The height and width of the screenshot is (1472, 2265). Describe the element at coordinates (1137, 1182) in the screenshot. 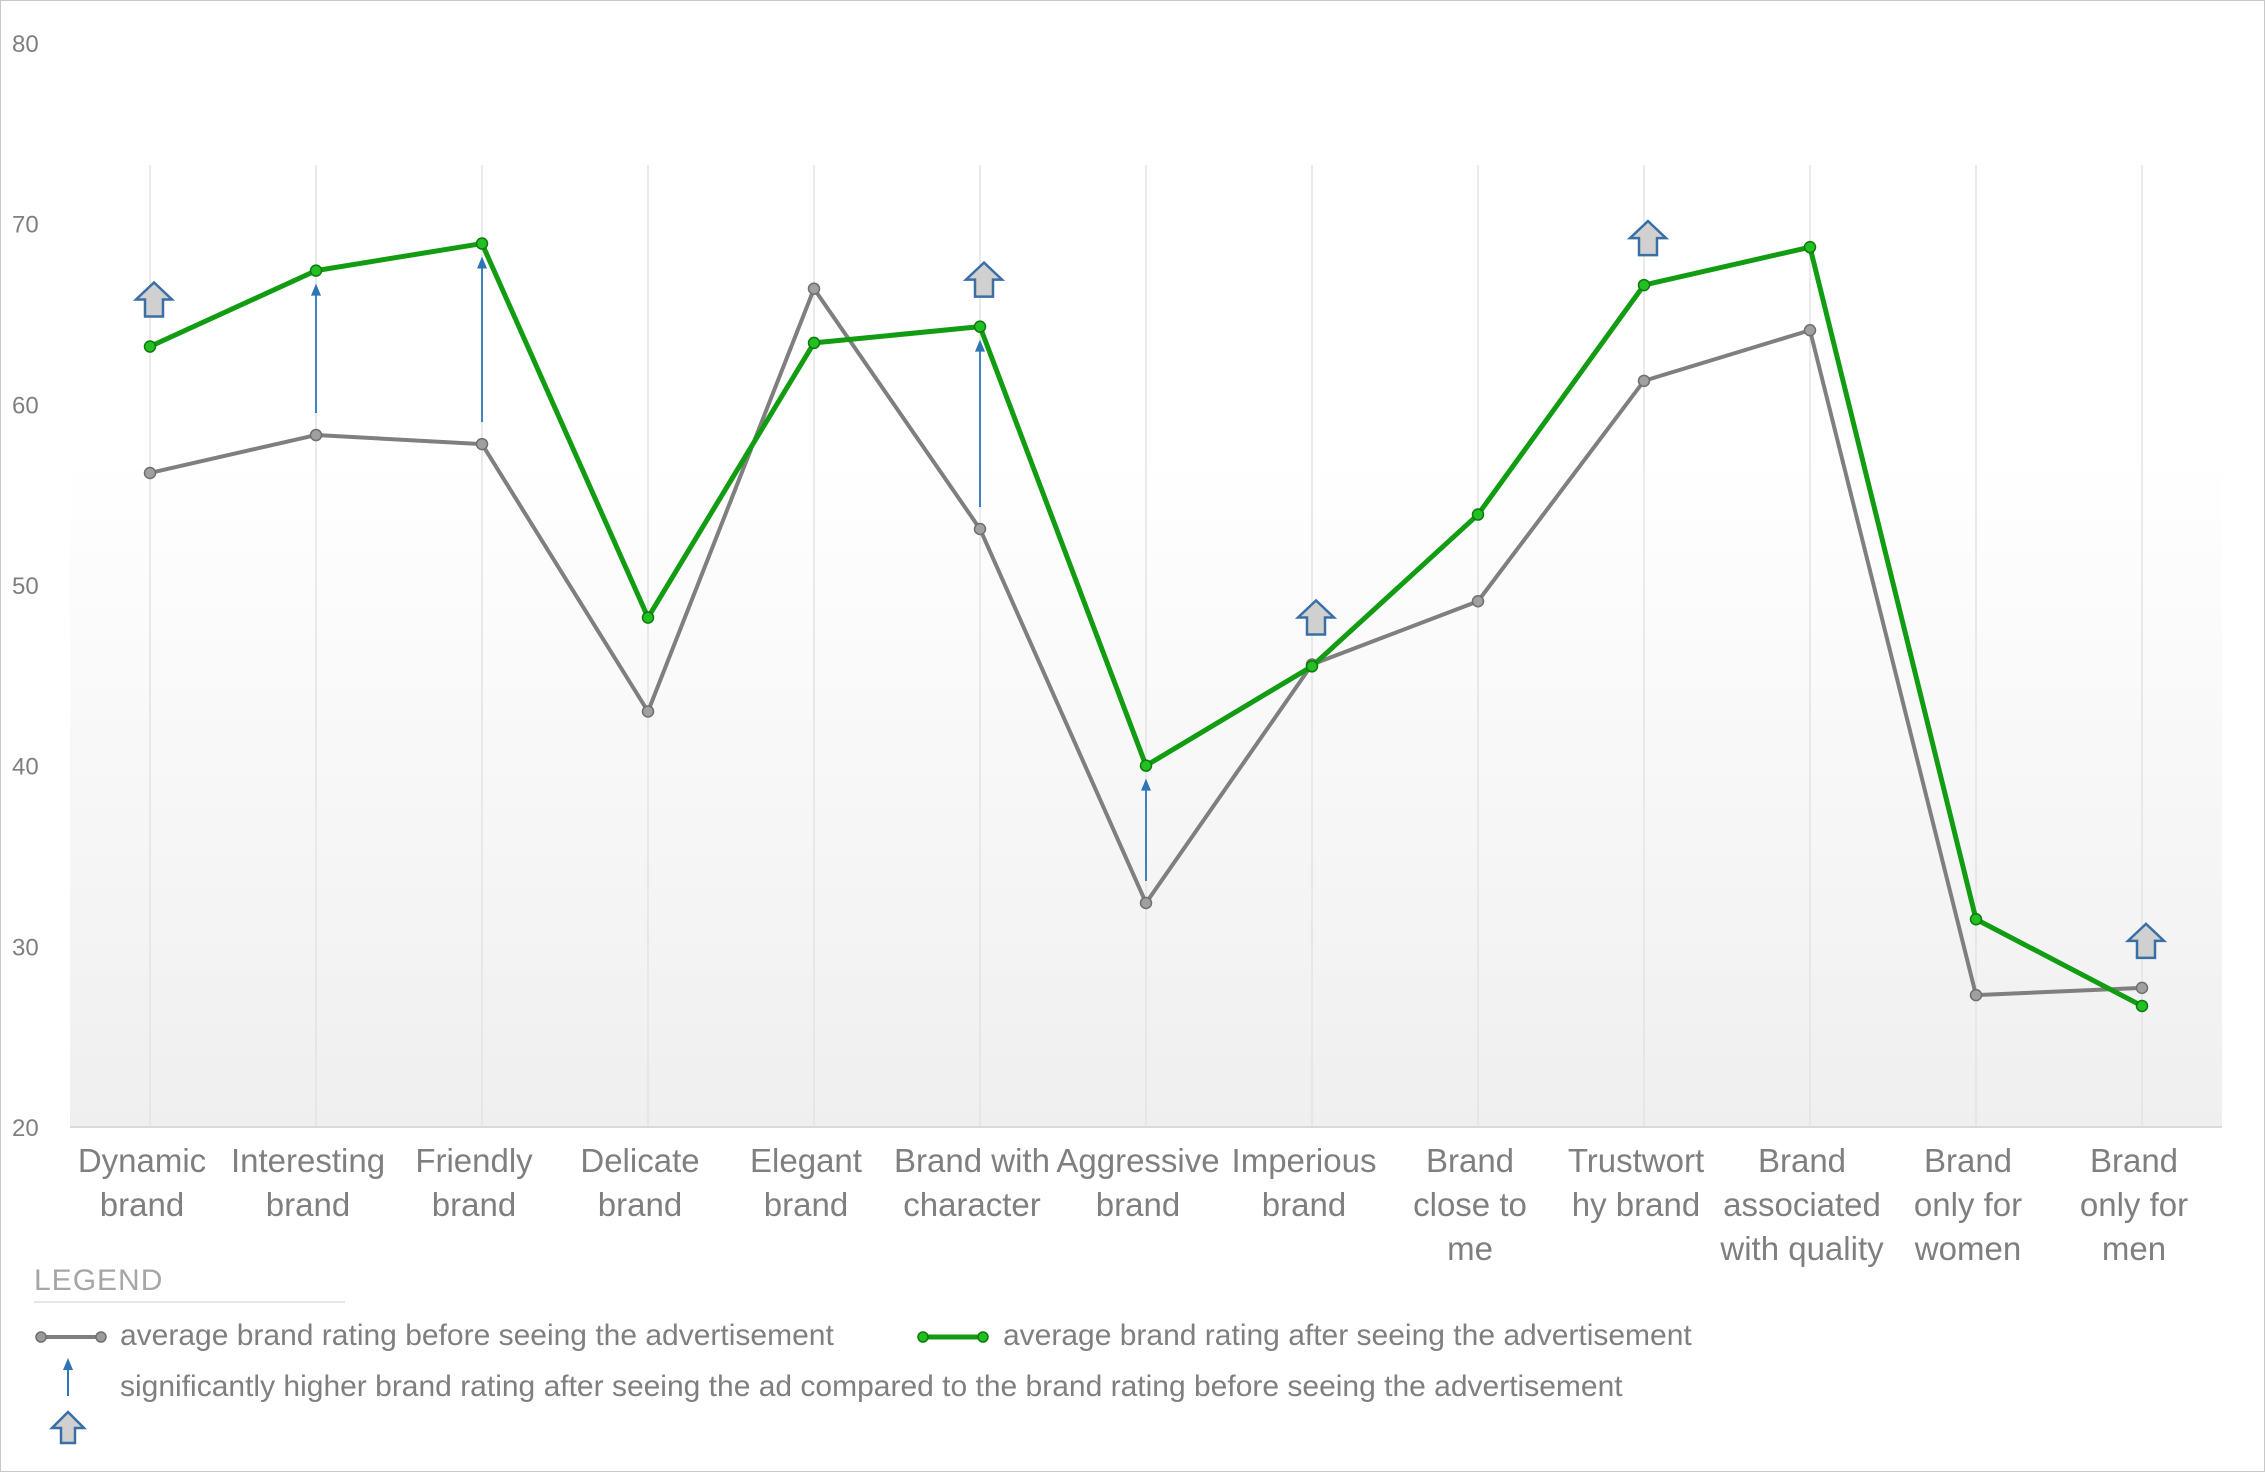

I see `x-tick-label: Aggressive brand` at that location.